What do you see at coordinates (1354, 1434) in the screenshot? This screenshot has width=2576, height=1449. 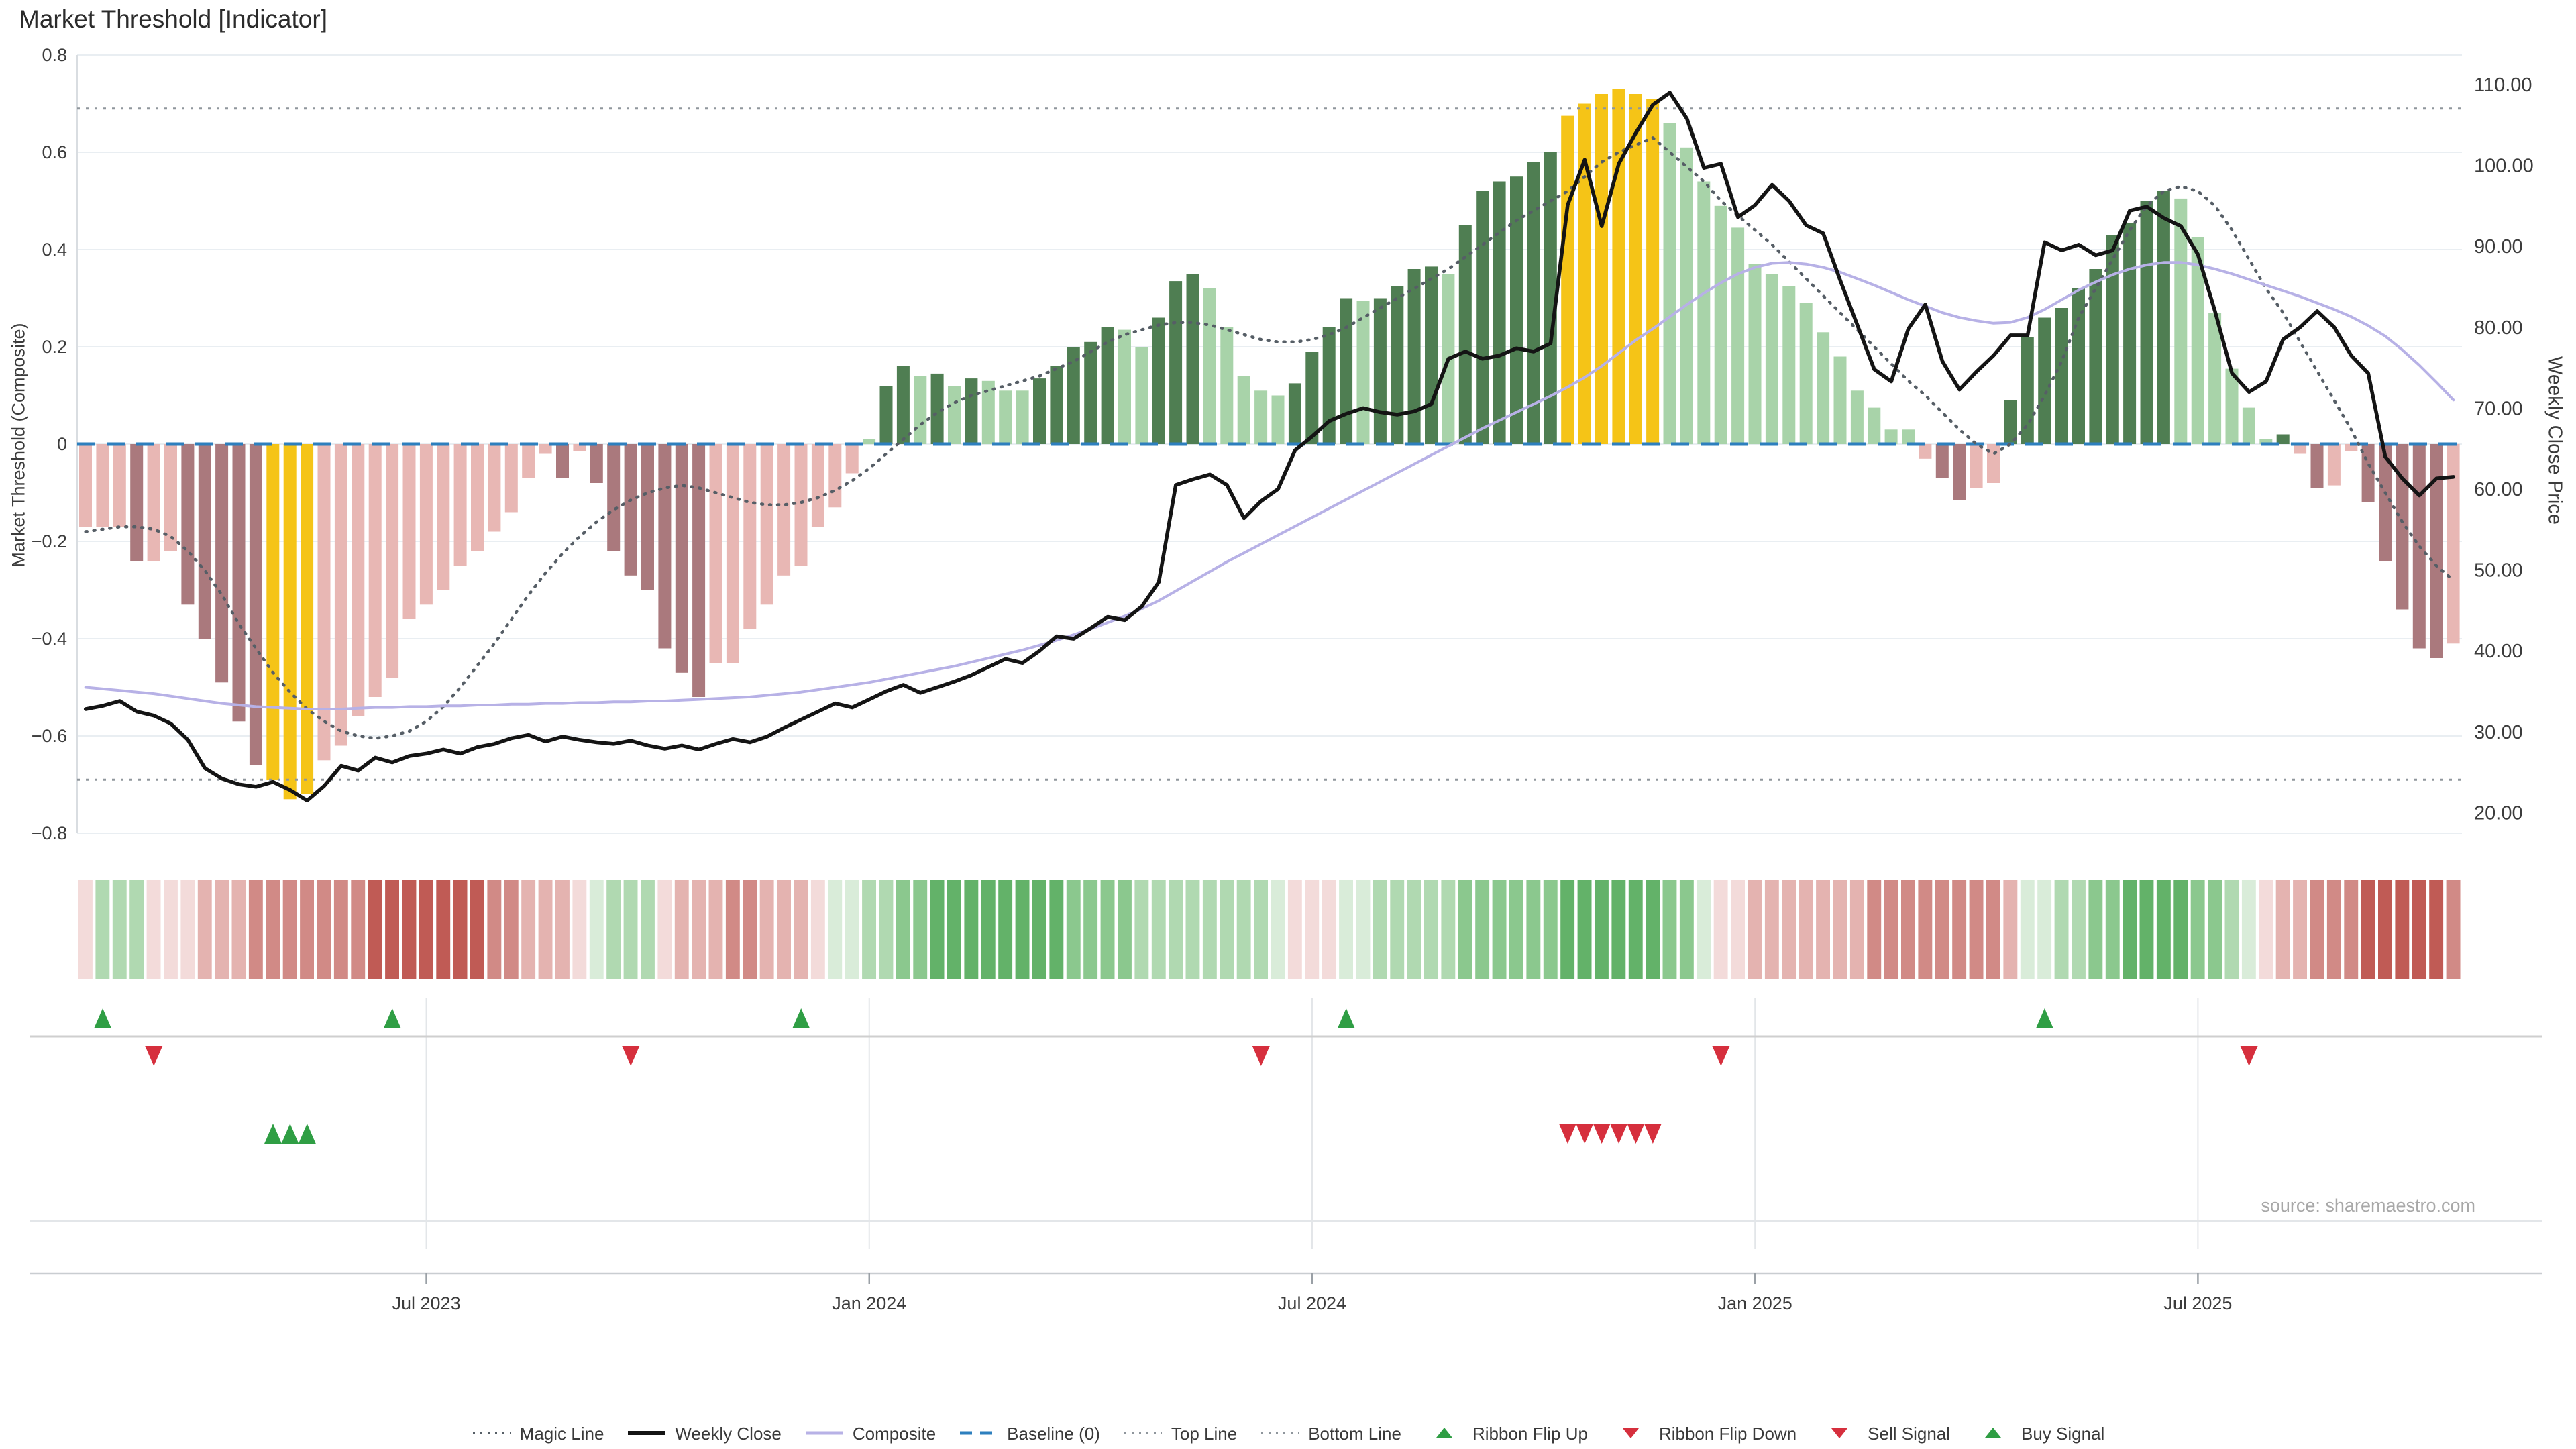 I see `legend-item-label: Bottom Line` at bounding box center [1354, 1434].